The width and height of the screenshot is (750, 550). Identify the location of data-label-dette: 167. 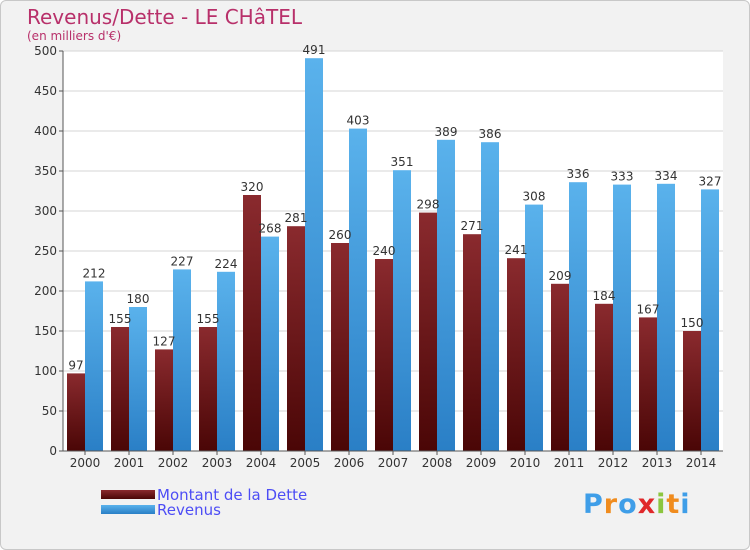
(648, 309).